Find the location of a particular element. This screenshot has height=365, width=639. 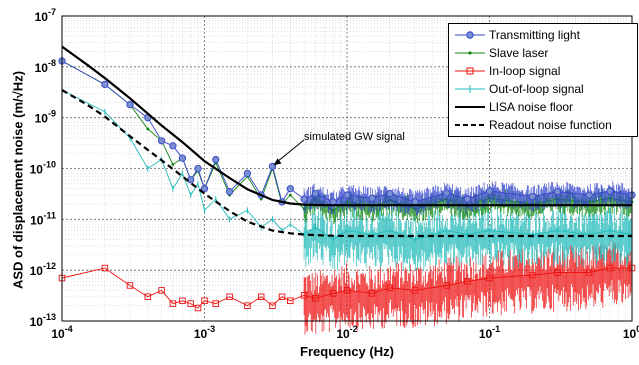

legend-entry-lisa-noise-floor: LISA noise floor is located at coordinates (543, 107).